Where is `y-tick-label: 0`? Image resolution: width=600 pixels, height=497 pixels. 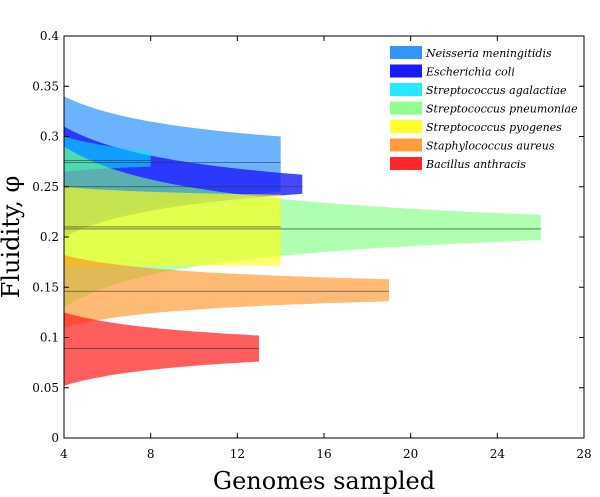
y-tick-label: 0 is located at coordinates (55, 438).